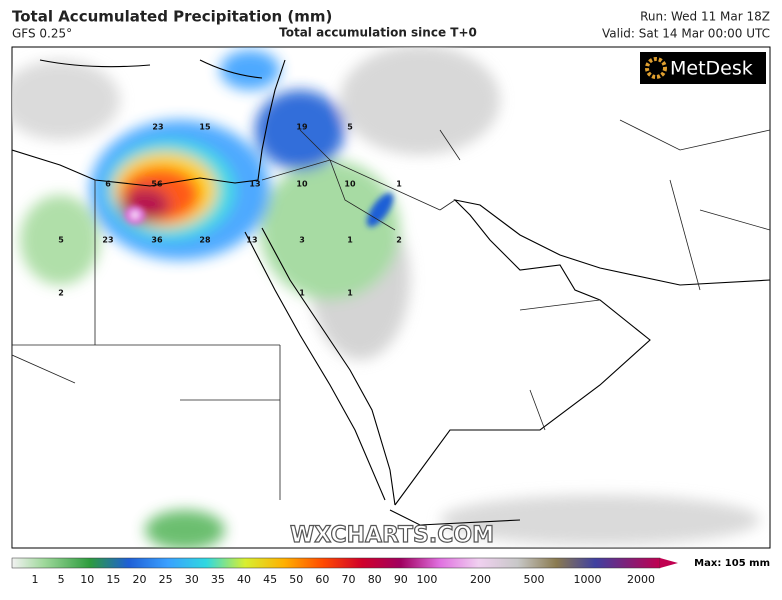 This screenshot has width=782, height=600. Describe the element at coordinates (42, 34) in the screenshot. I see `model: GFS 0.25°` at that location.